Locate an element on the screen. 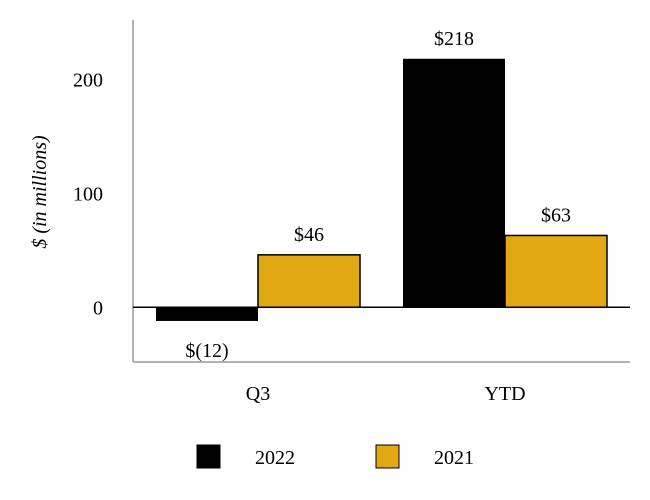  bar-2021-ytd is located at coordinates (556, 271).